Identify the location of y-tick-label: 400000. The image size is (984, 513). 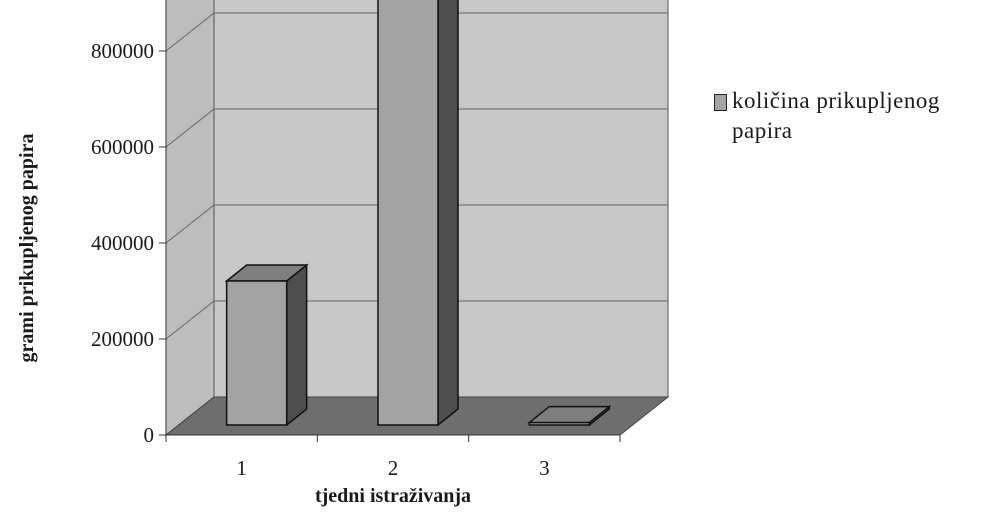
(122, 243).